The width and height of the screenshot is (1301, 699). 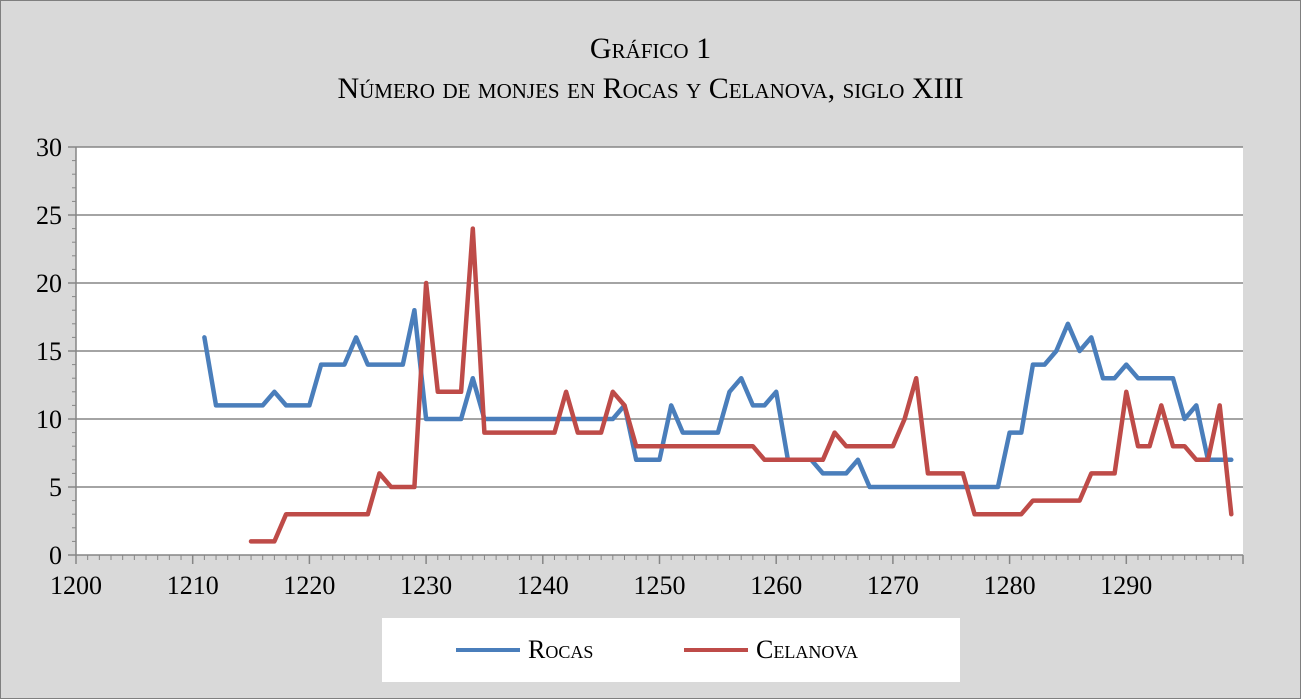 I want to click on x-tick-label: 1280, so click(x=1010, y=585).